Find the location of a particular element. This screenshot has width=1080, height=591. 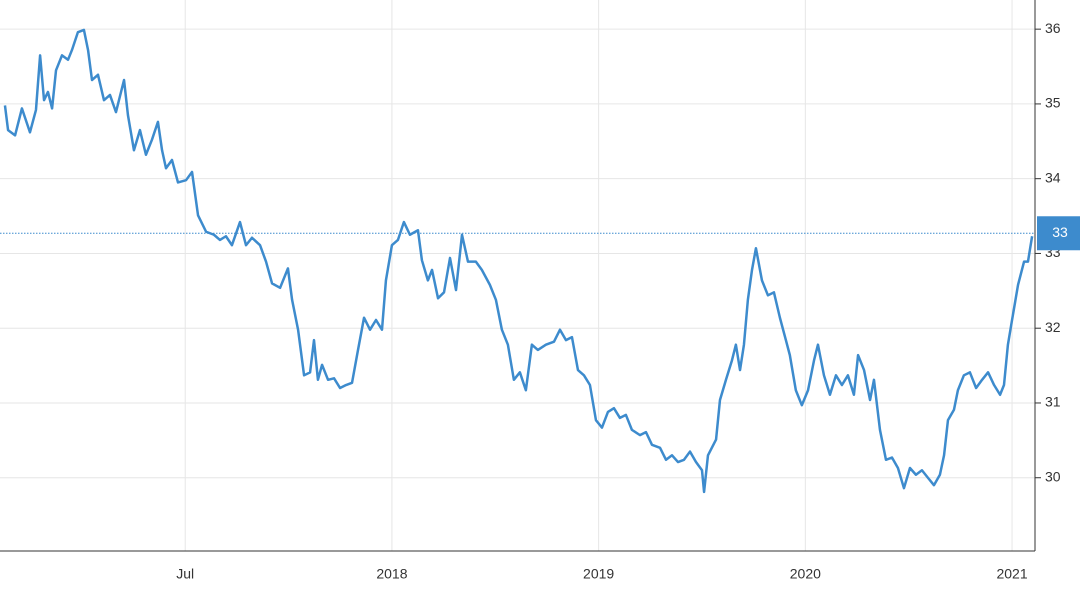

last-value-box is located at coordinates (1058, 233).